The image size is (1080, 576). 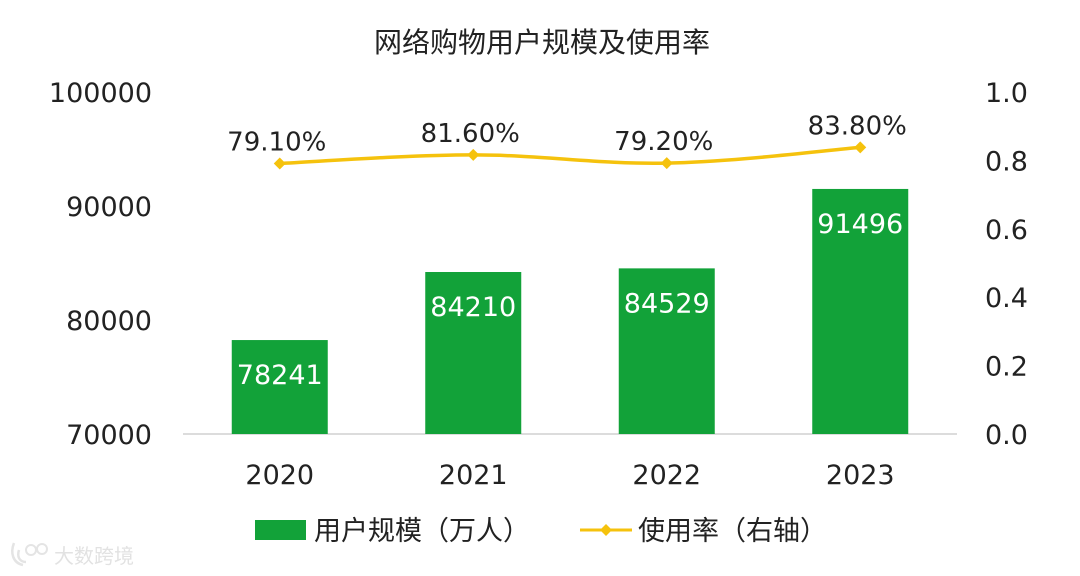 What do you see at coordinates (109, 435) in the screenshot?
I see `left-y-tick-label: 70000` at bounding box center [109, 435].